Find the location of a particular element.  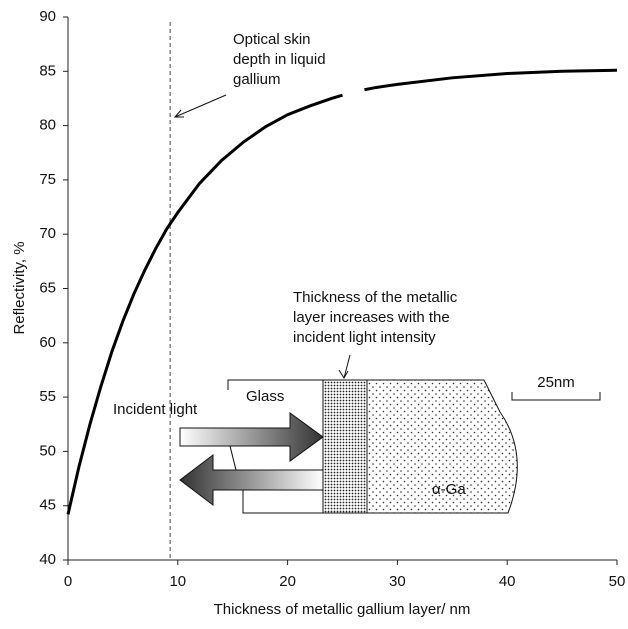

reflected-box is located at coordinates (283, 501).